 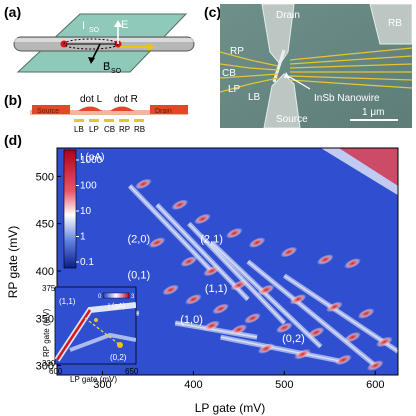 What do you see at coordinates (56, 371) in the screenshot?
I see `inset-xtick-600: 600` at bounding box center [56, 371].